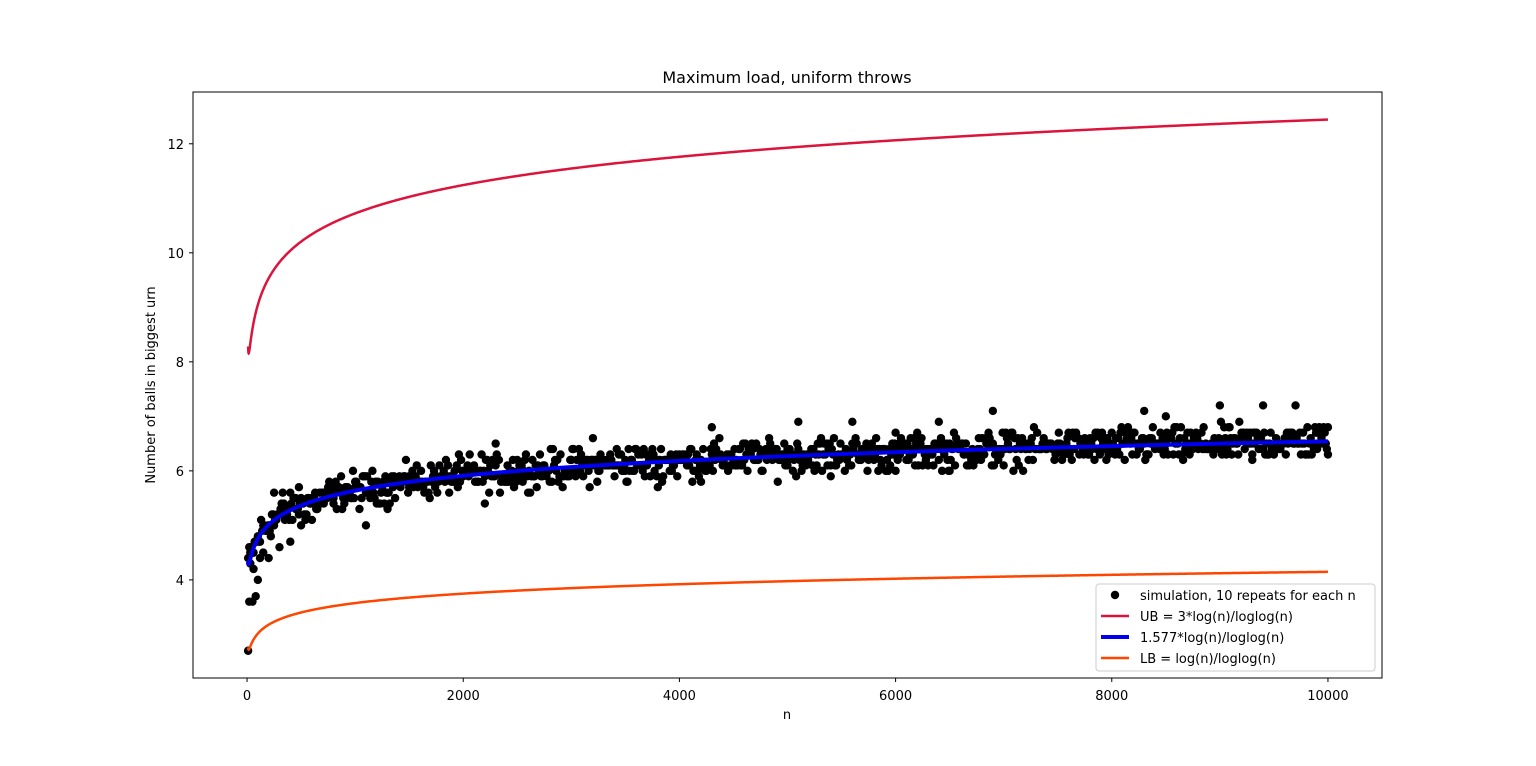  What do you see at coordinates (175, 254) in the screenshot?
I see `y-tick-label: 10` at bounding box center [175, 254].